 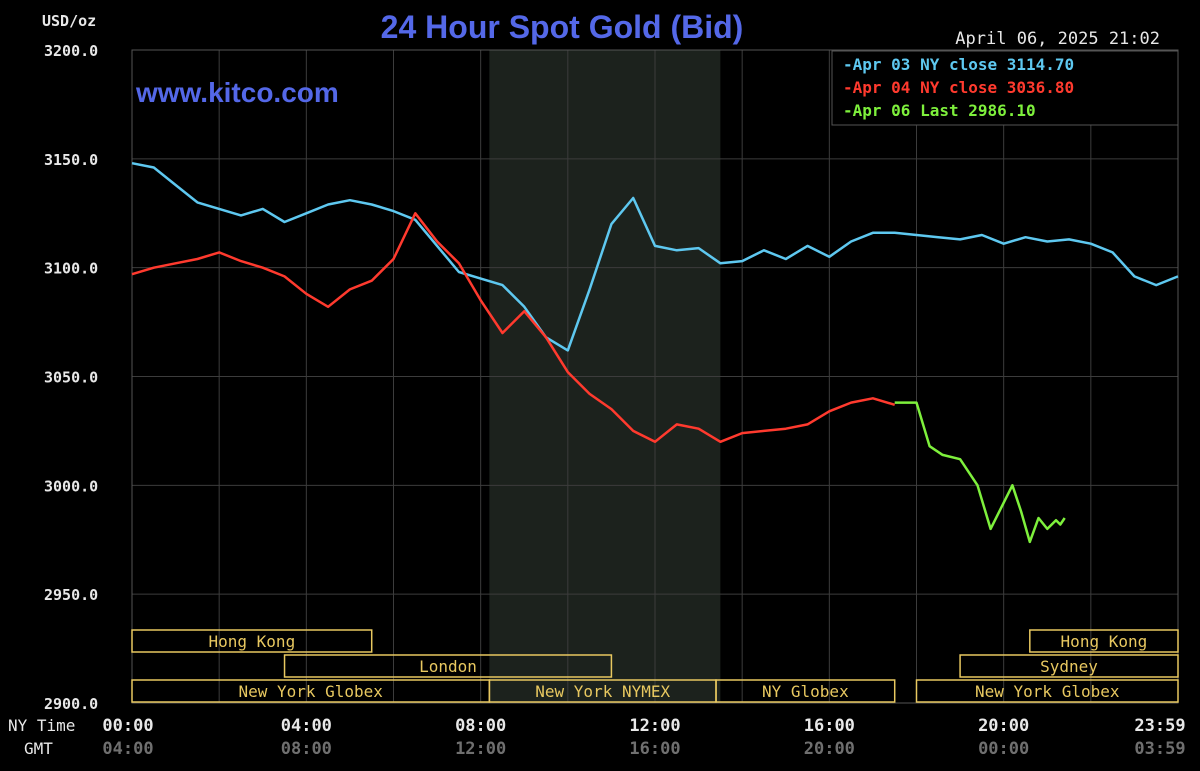 I want to click on x-tick-label-gmt: 12:00, so click(x=480, y=749).